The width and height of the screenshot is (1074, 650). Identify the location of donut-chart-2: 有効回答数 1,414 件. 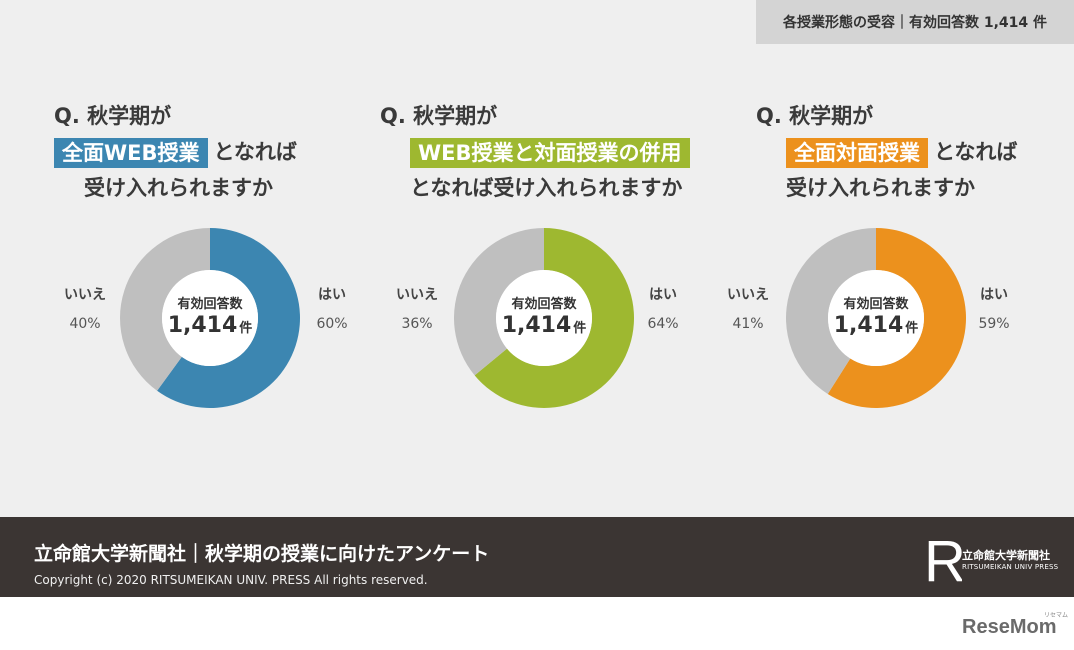
(544, 318).